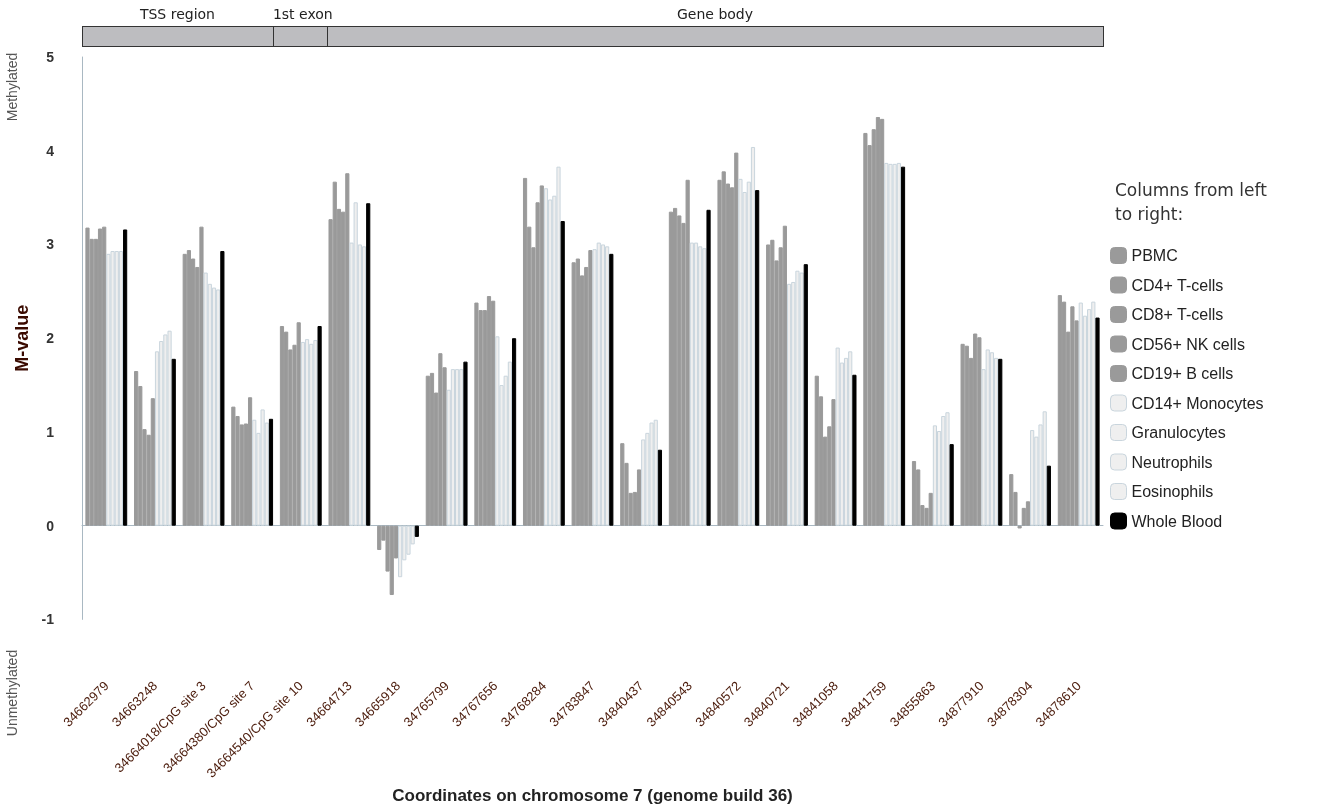 This screenshot has width=1337, height=809. Describe the element at coordinates (1172, 491) in the screenshot. I see `legend-label: Eosinophils` at that location.